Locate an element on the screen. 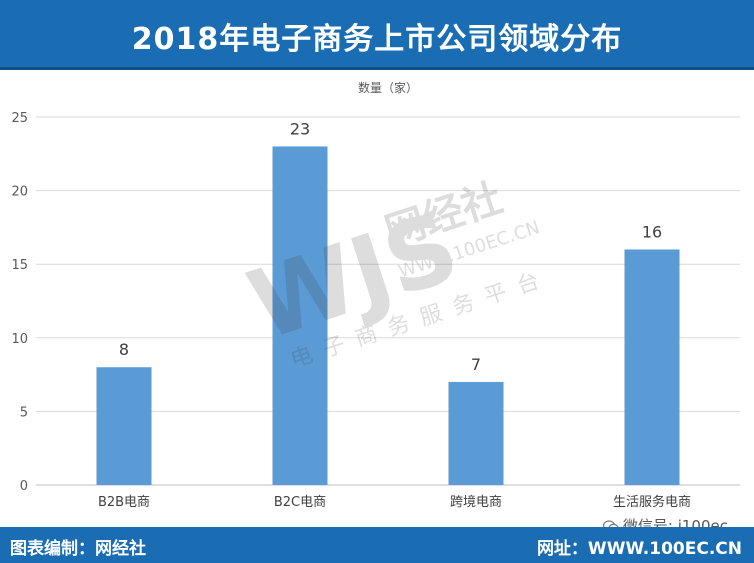 The width and height of the screenshot is (754, 563). chart-title: 2018年电子商务上市公司领域分布 is located at coordinates (377, 39).